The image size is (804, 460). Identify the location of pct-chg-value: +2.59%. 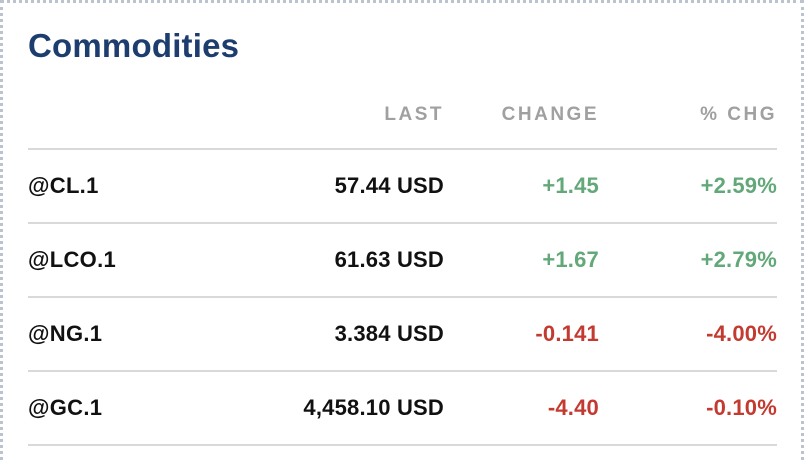
(738, 185).